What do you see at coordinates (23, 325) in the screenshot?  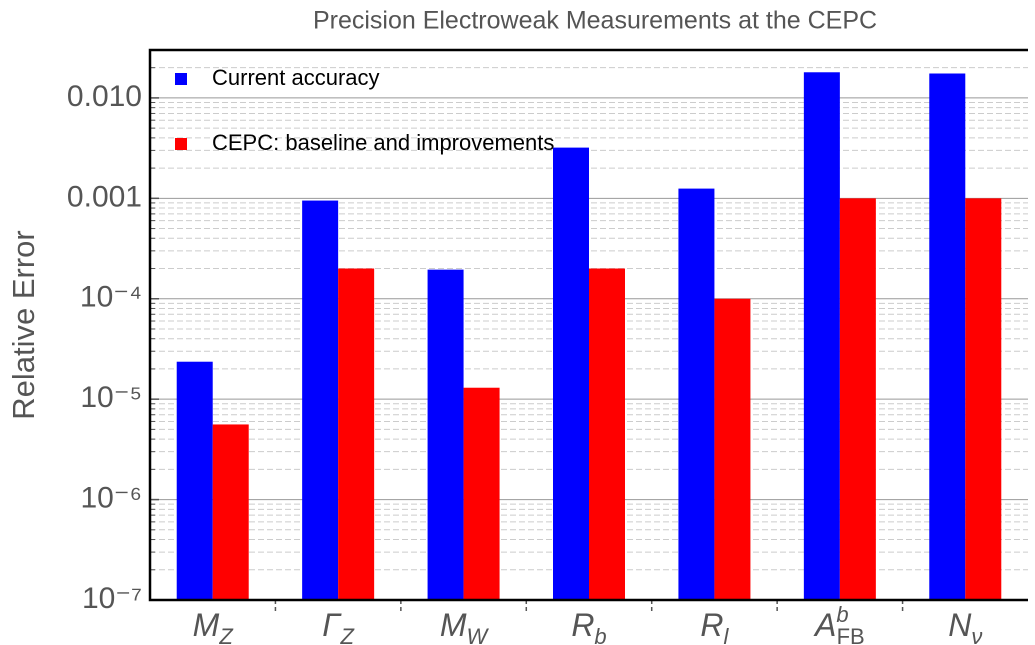 I see `y-axis-label: Relative Error` at bounding box center [23, 325].